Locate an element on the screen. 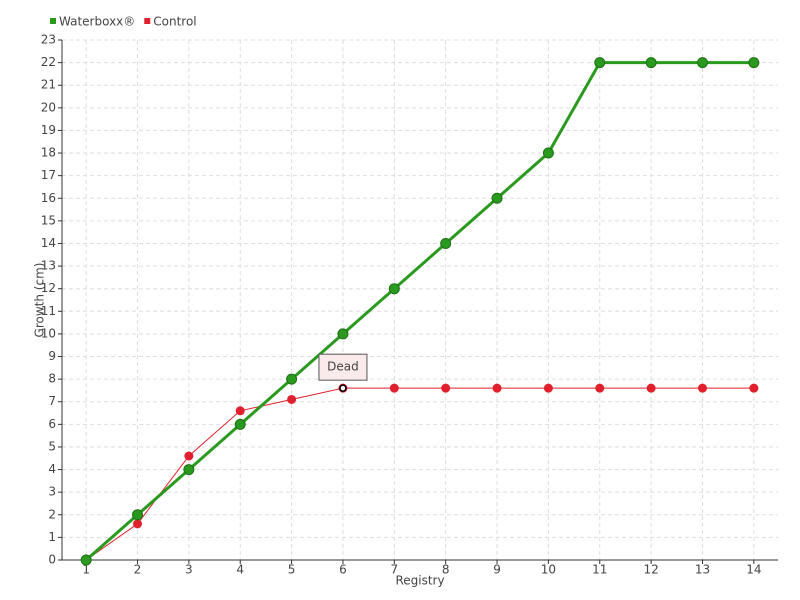  y-tick-label: 6 is located at coordinates (52, 424).